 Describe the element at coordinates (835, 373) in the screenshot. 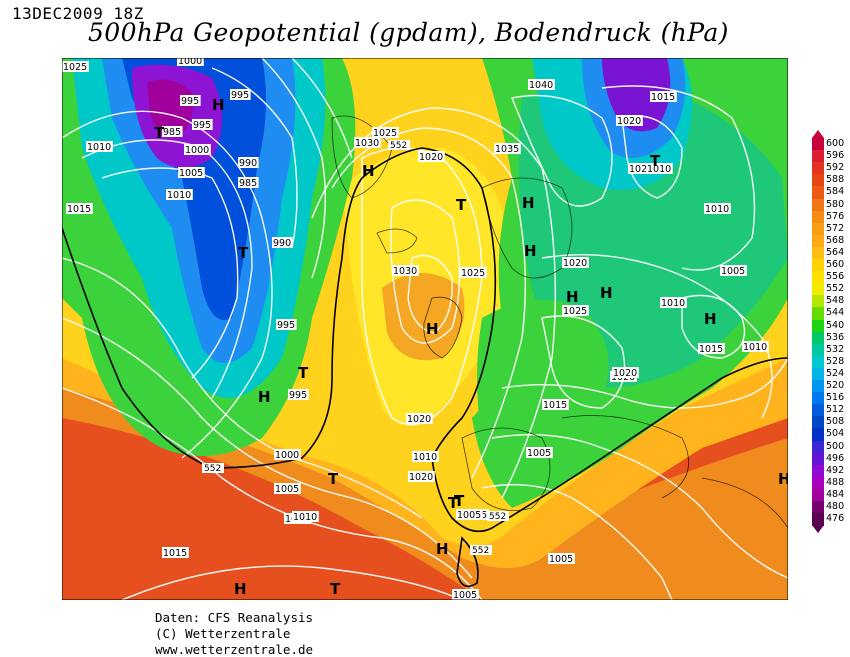

I see `legend-label: 524` at that location.